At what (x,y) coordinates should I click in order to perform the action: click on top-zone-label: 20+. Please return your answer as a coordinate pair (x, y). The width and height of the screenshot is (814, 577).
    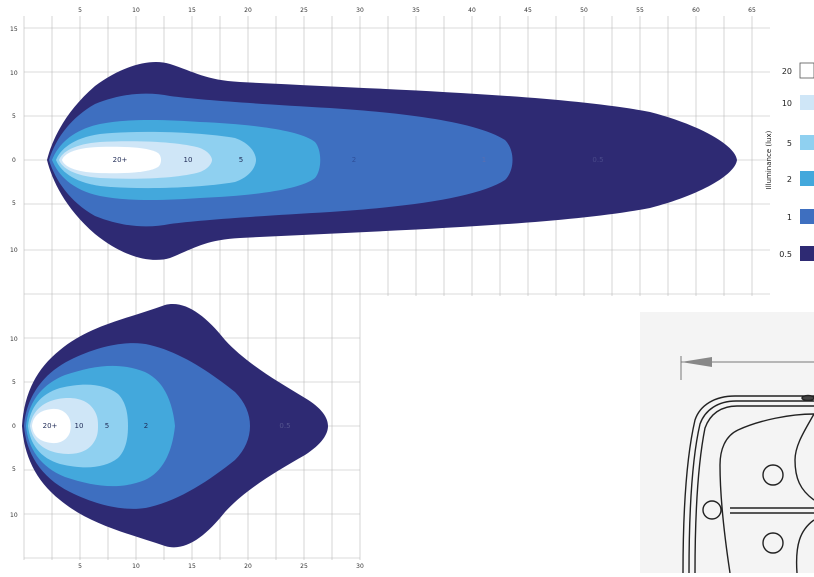
    Looking at the image, I should click on (120, 160).